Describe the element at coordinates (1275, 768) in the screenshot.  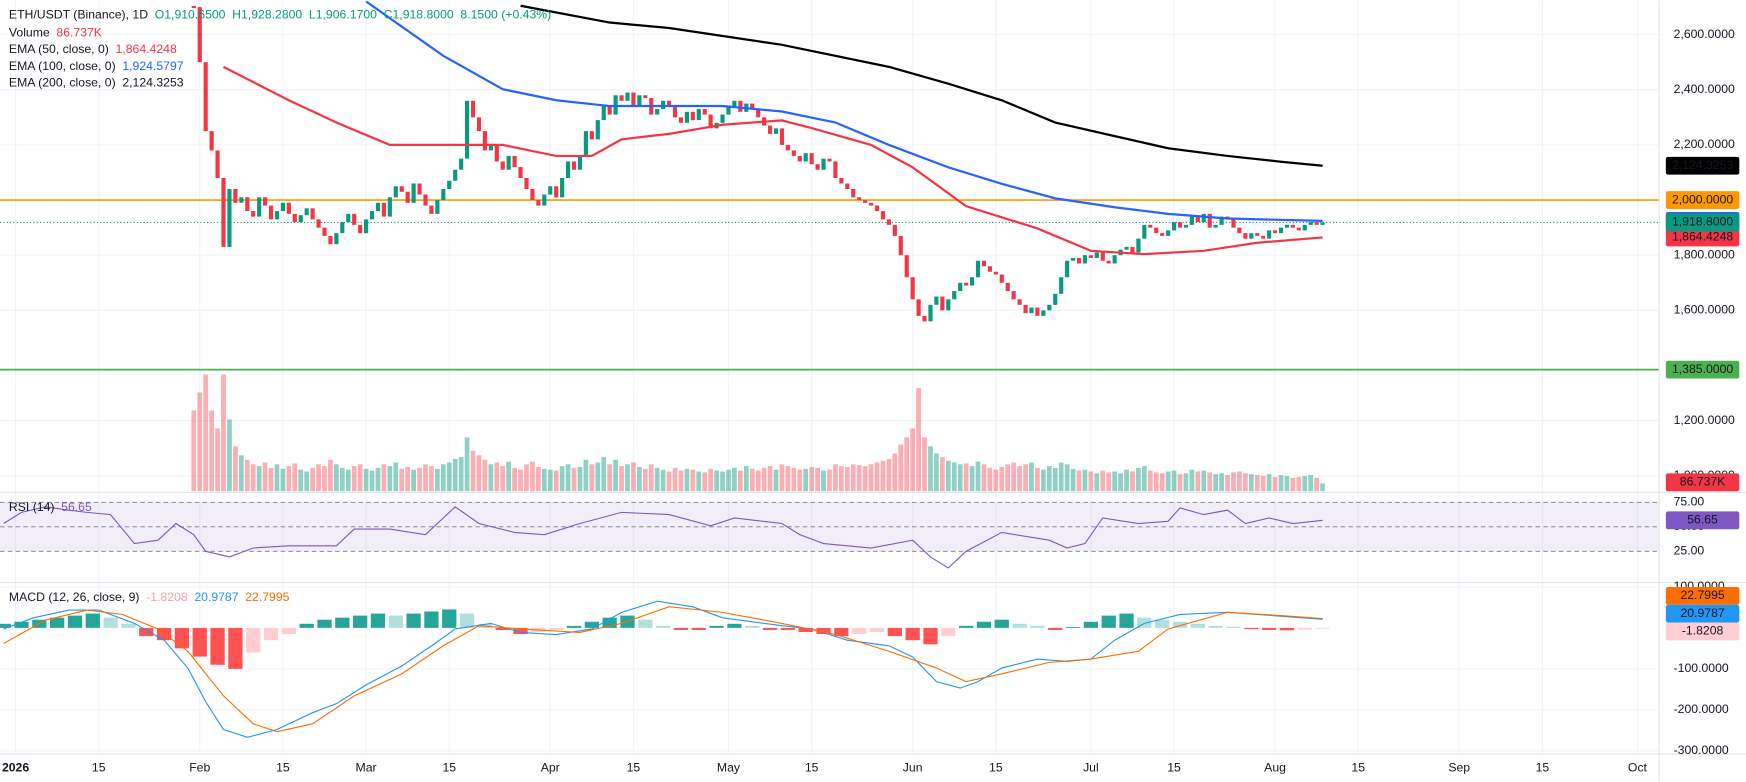
I see `x-tick-label: Aug` at that location.